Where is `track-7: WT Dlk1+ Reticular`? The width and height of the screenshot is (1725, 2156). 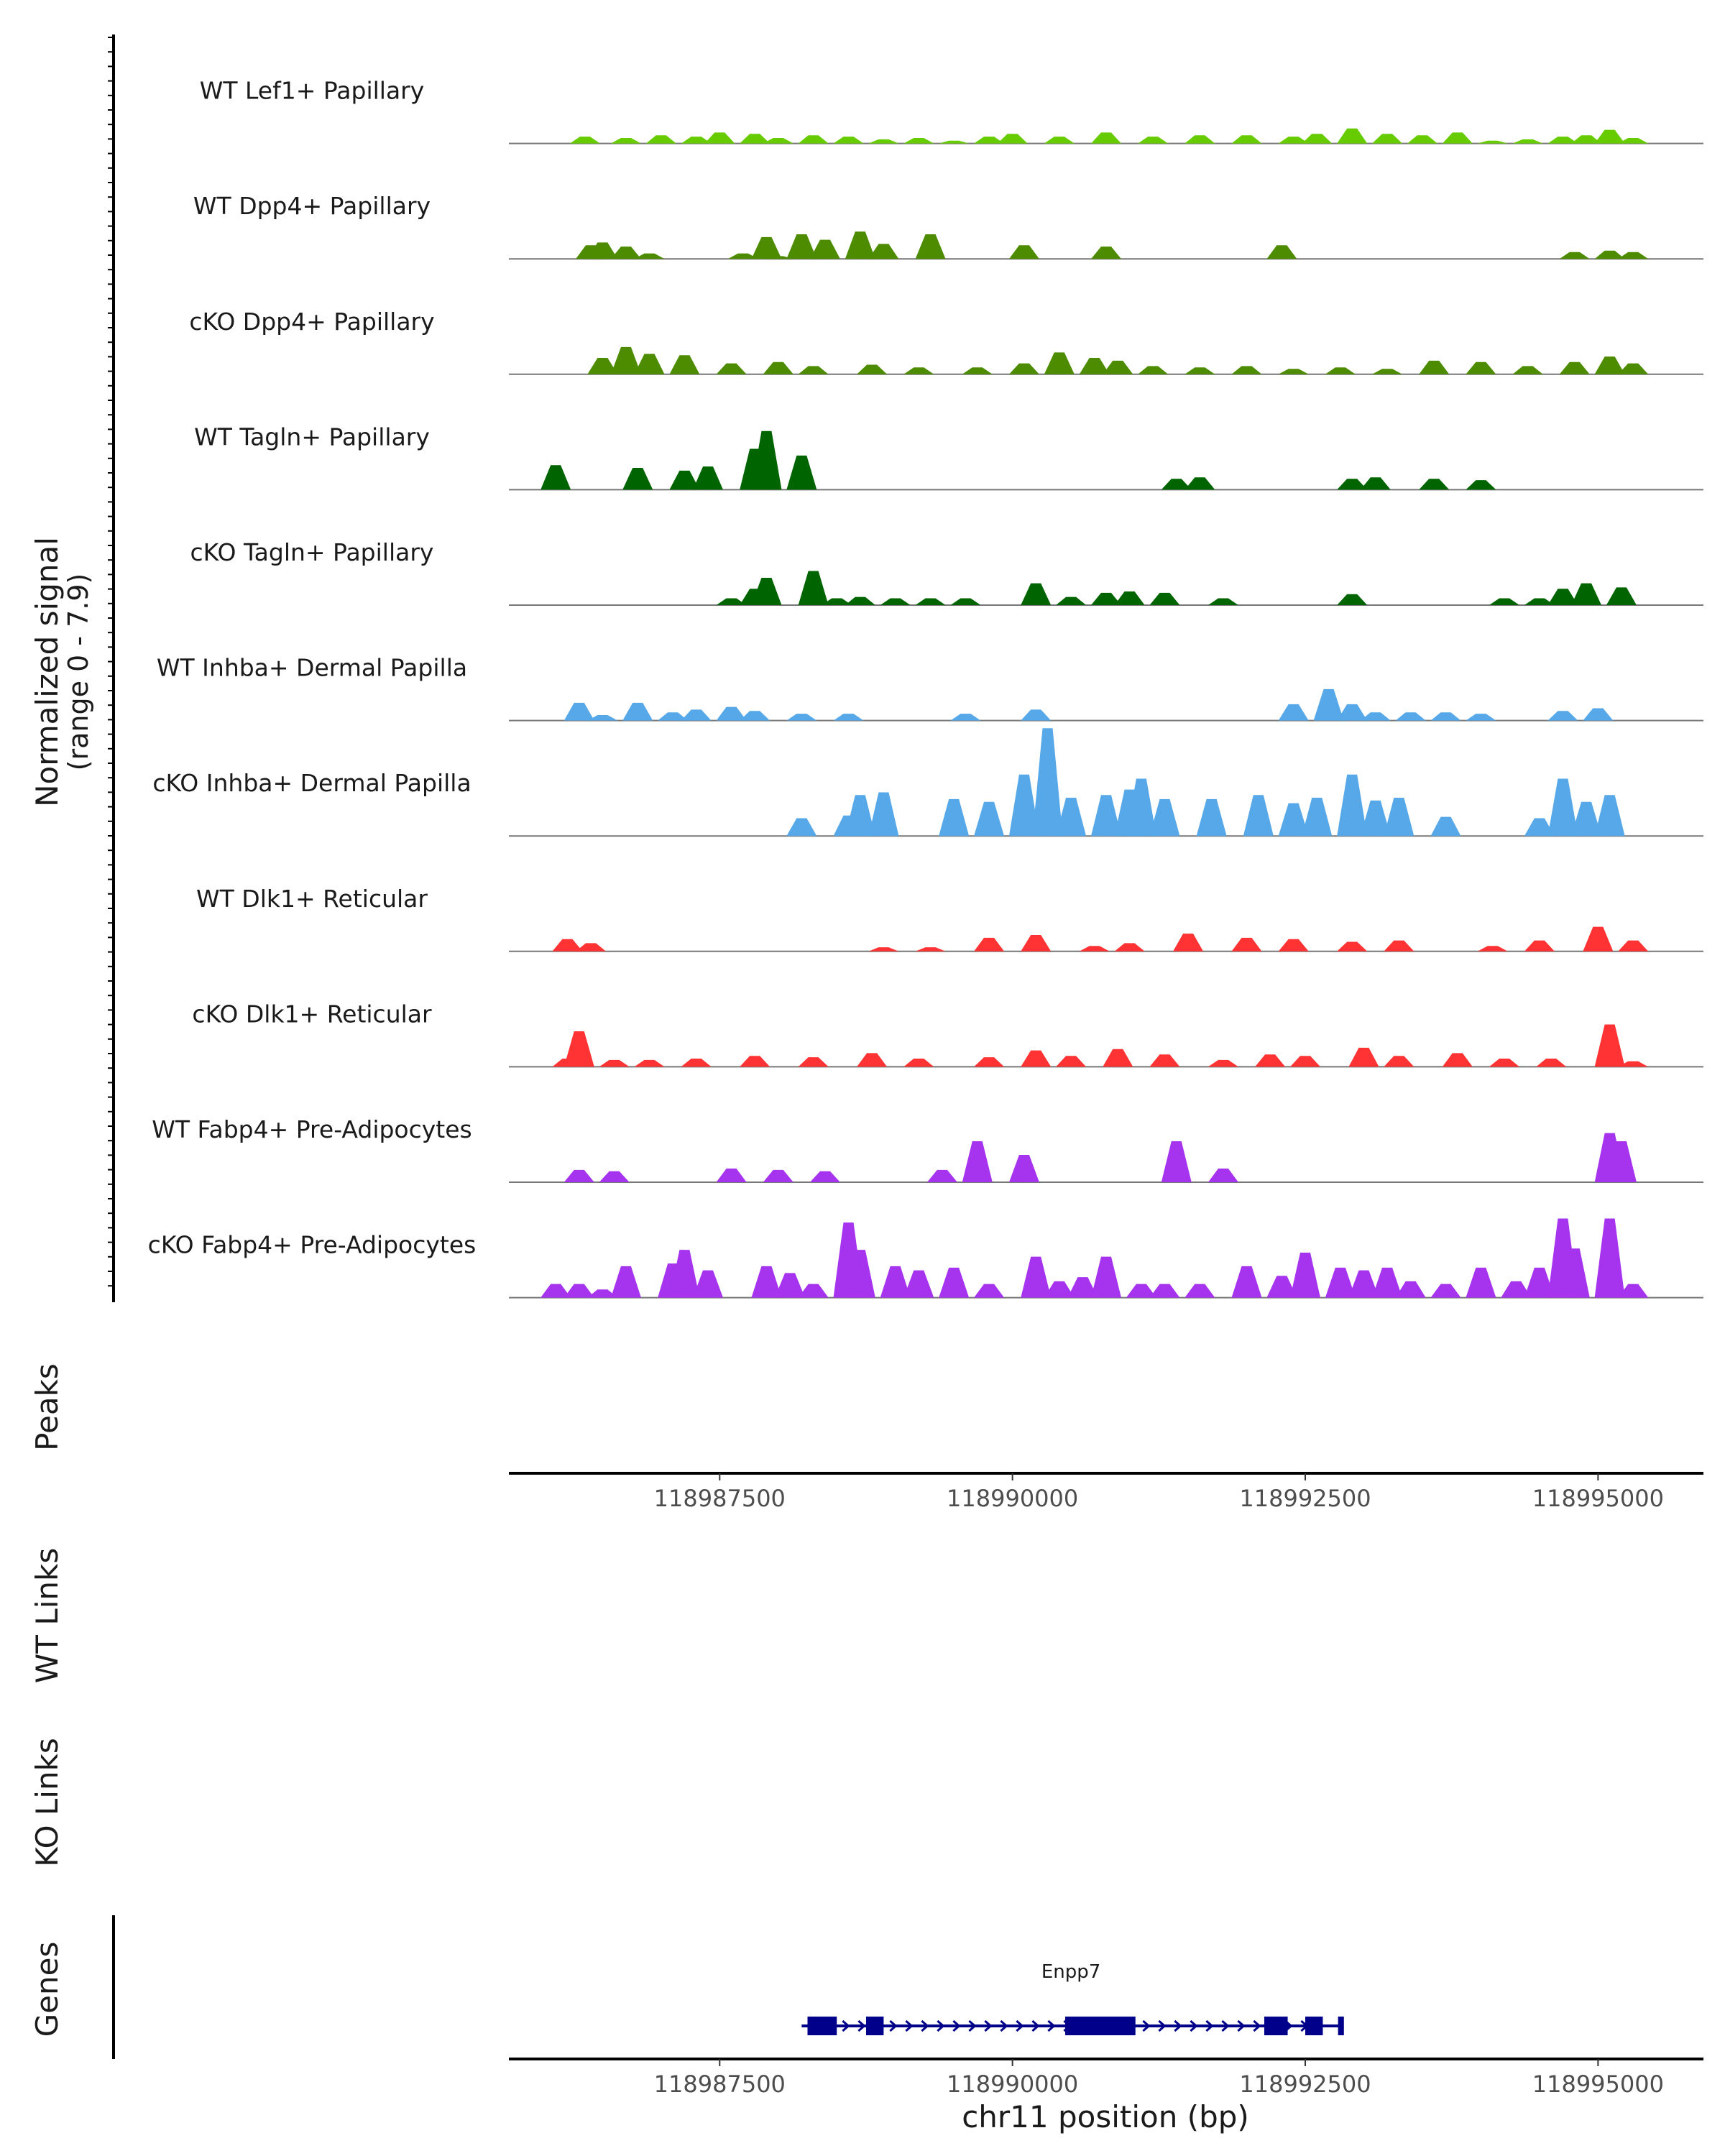
track-7: WT Dlk1+ Reticular is located at coordinates (949, 918).